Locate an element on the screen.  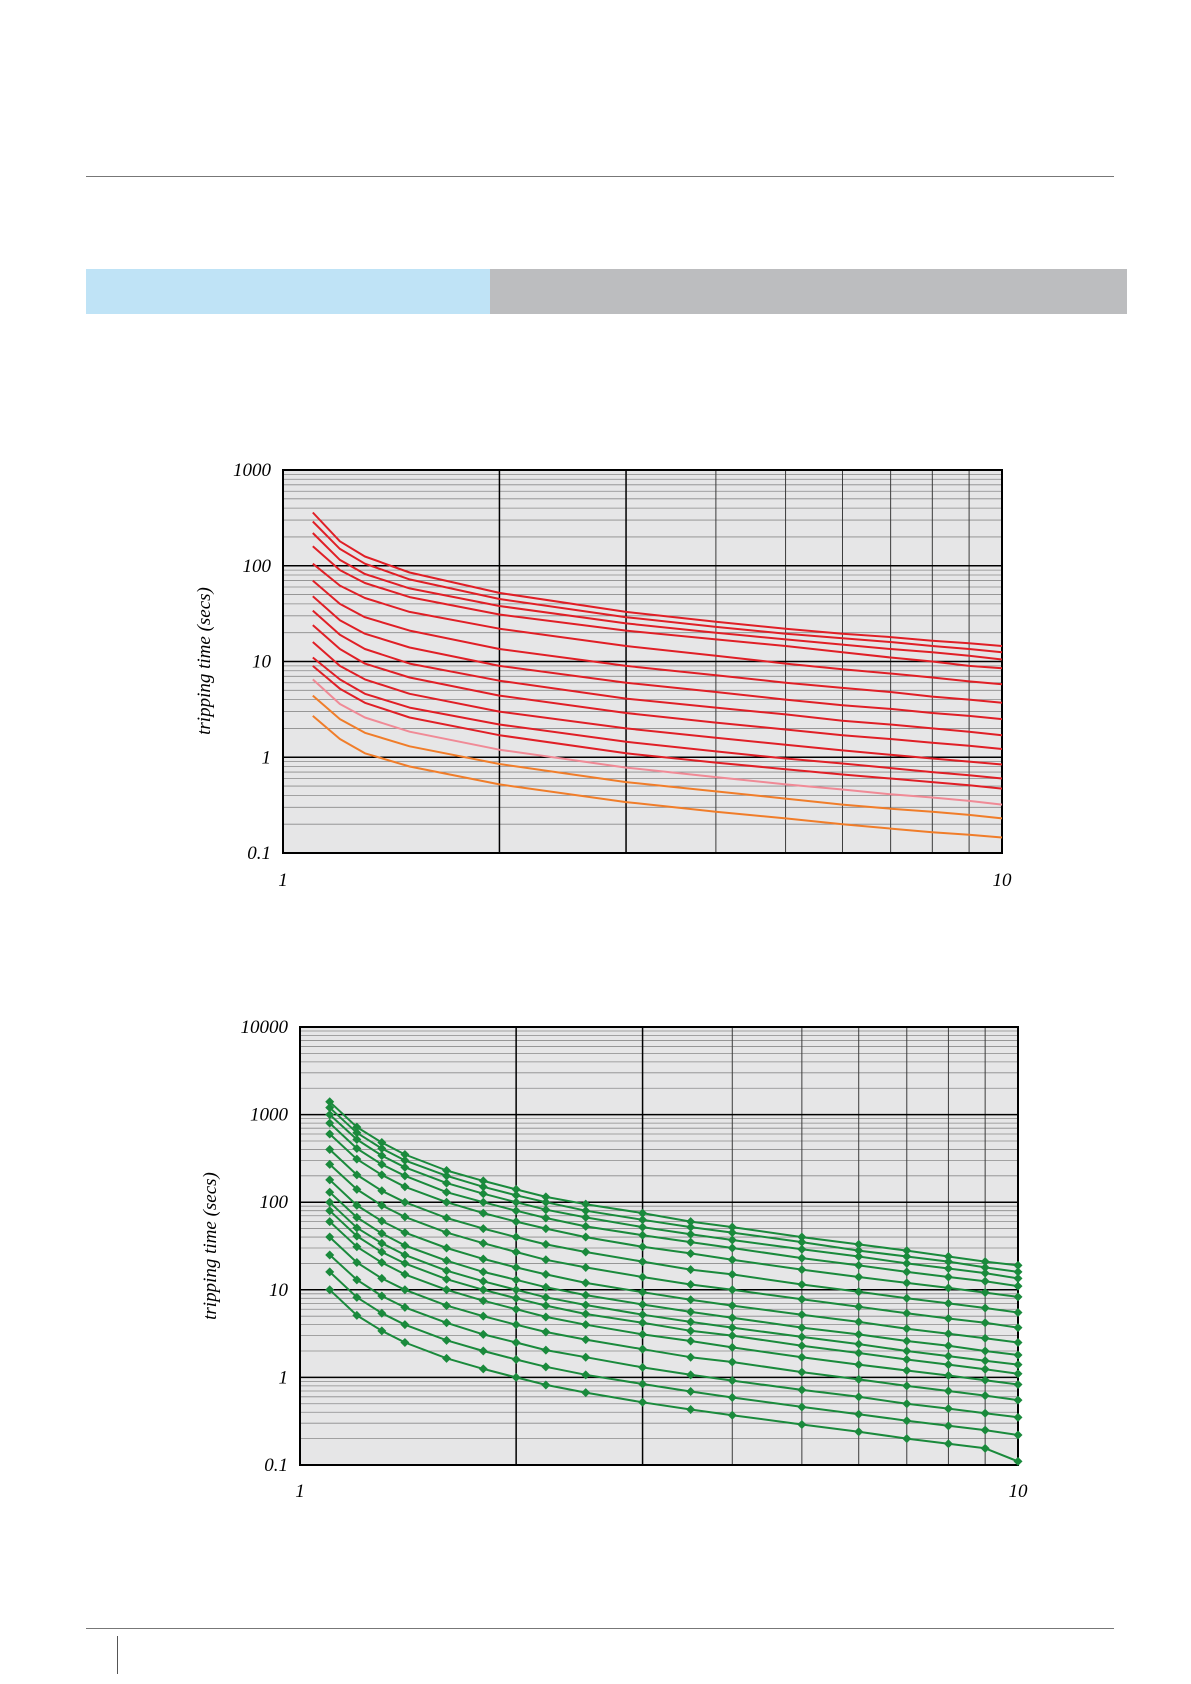
plot-frame is located at coordinates (642, 661).